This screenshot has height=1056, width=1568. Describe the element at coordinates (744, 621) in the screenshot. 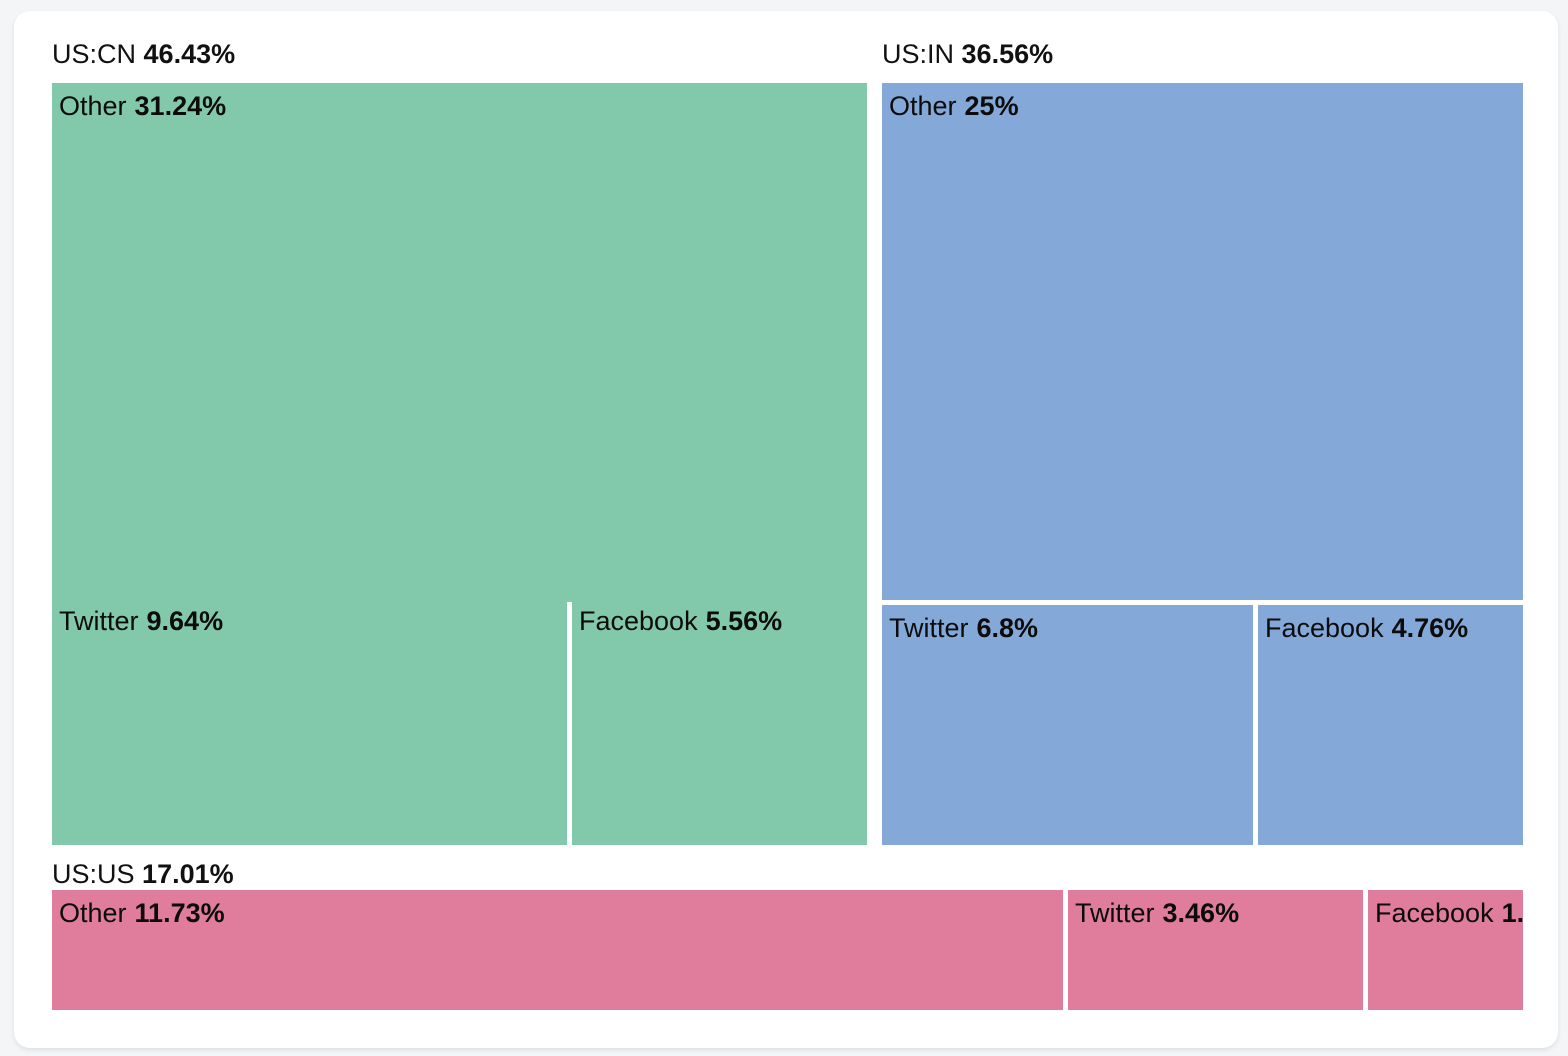

I see `cell-percent: 5.56%` at that location.